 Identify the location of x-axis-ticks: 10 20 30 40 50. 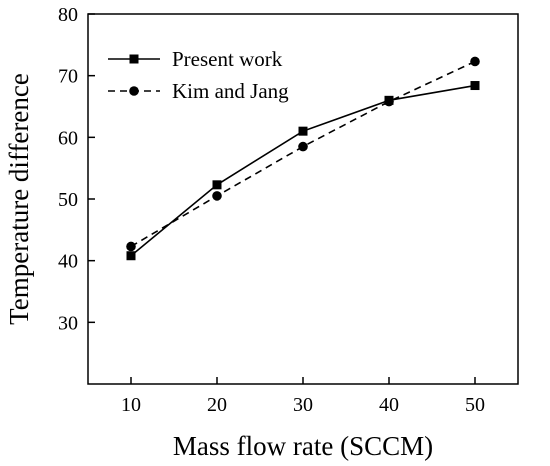
(303, 396).